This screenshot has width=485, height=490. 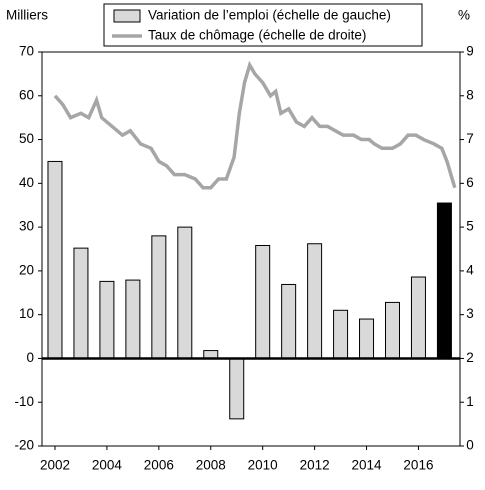 I want to click on y-tick-label: 0, so click(x=30, y=357).